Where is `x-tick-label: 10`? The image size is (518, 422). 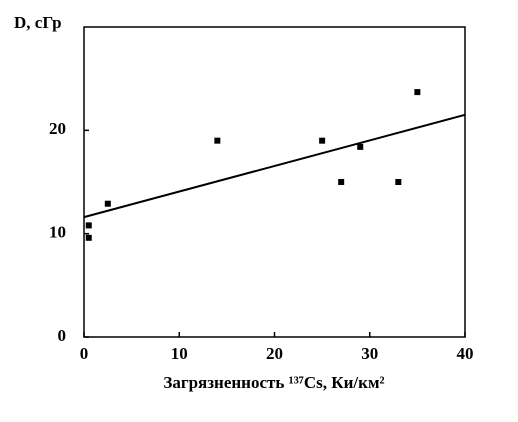
x-tick-label: 10 is located at coordinates (179, 353).